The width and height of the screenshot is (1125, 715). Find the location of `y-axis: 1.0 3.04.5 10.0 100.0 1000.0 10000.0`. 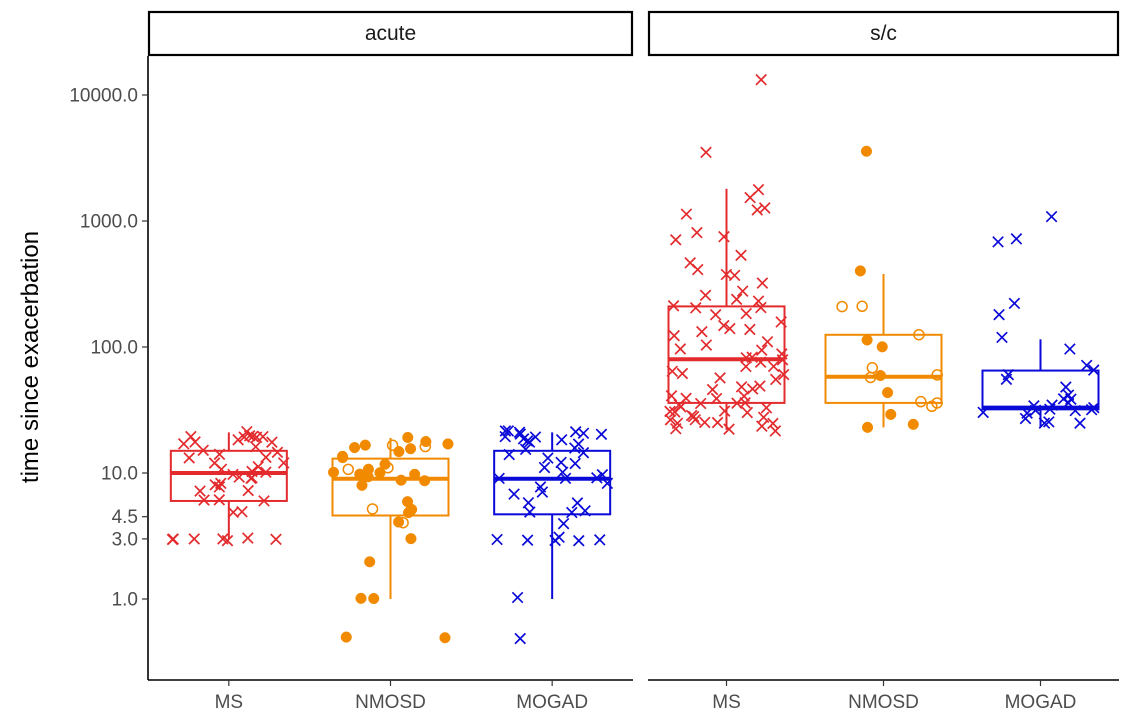

y-axis: 1.0 3.04.5 10.0 100.0 1000.0 10000.0 is located at coordinates (109, 368).